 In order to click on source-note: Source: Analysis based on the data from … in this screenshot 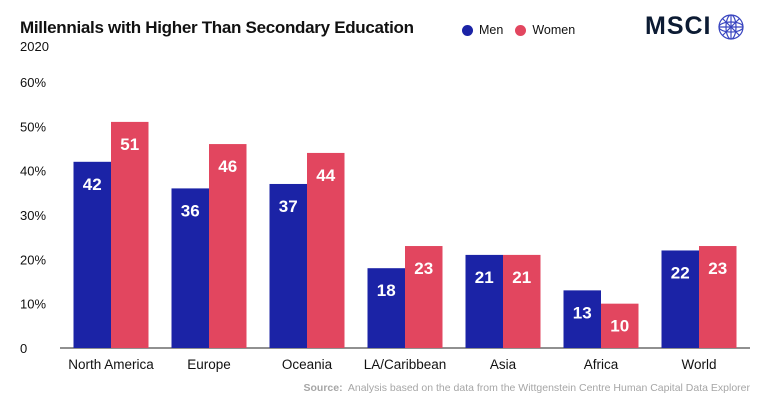, I will do `click(527, 388)`.